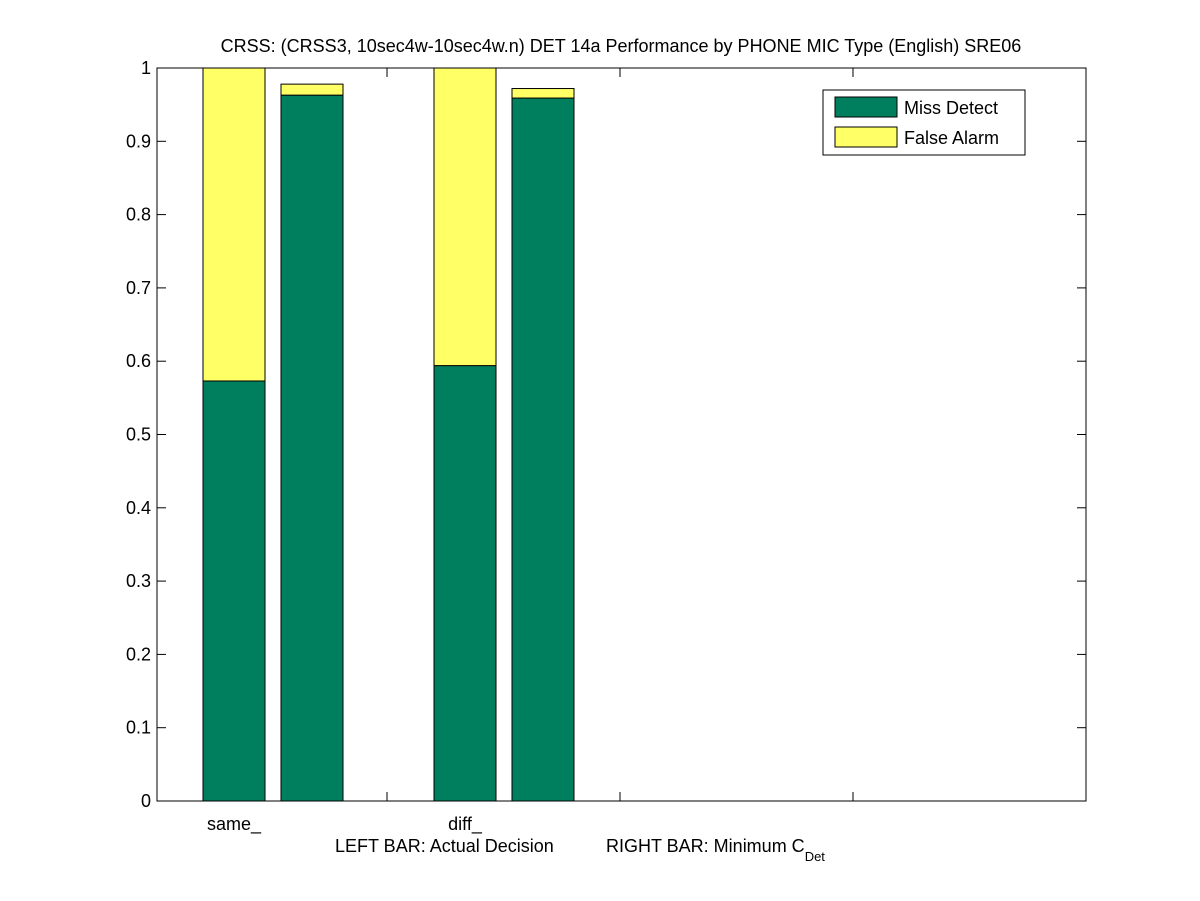 This screenshot has height=901, width=1200. Describe the element at coordinates (138, 654) in the screenshot. I see `y-tick-label: 0.2` at that location.